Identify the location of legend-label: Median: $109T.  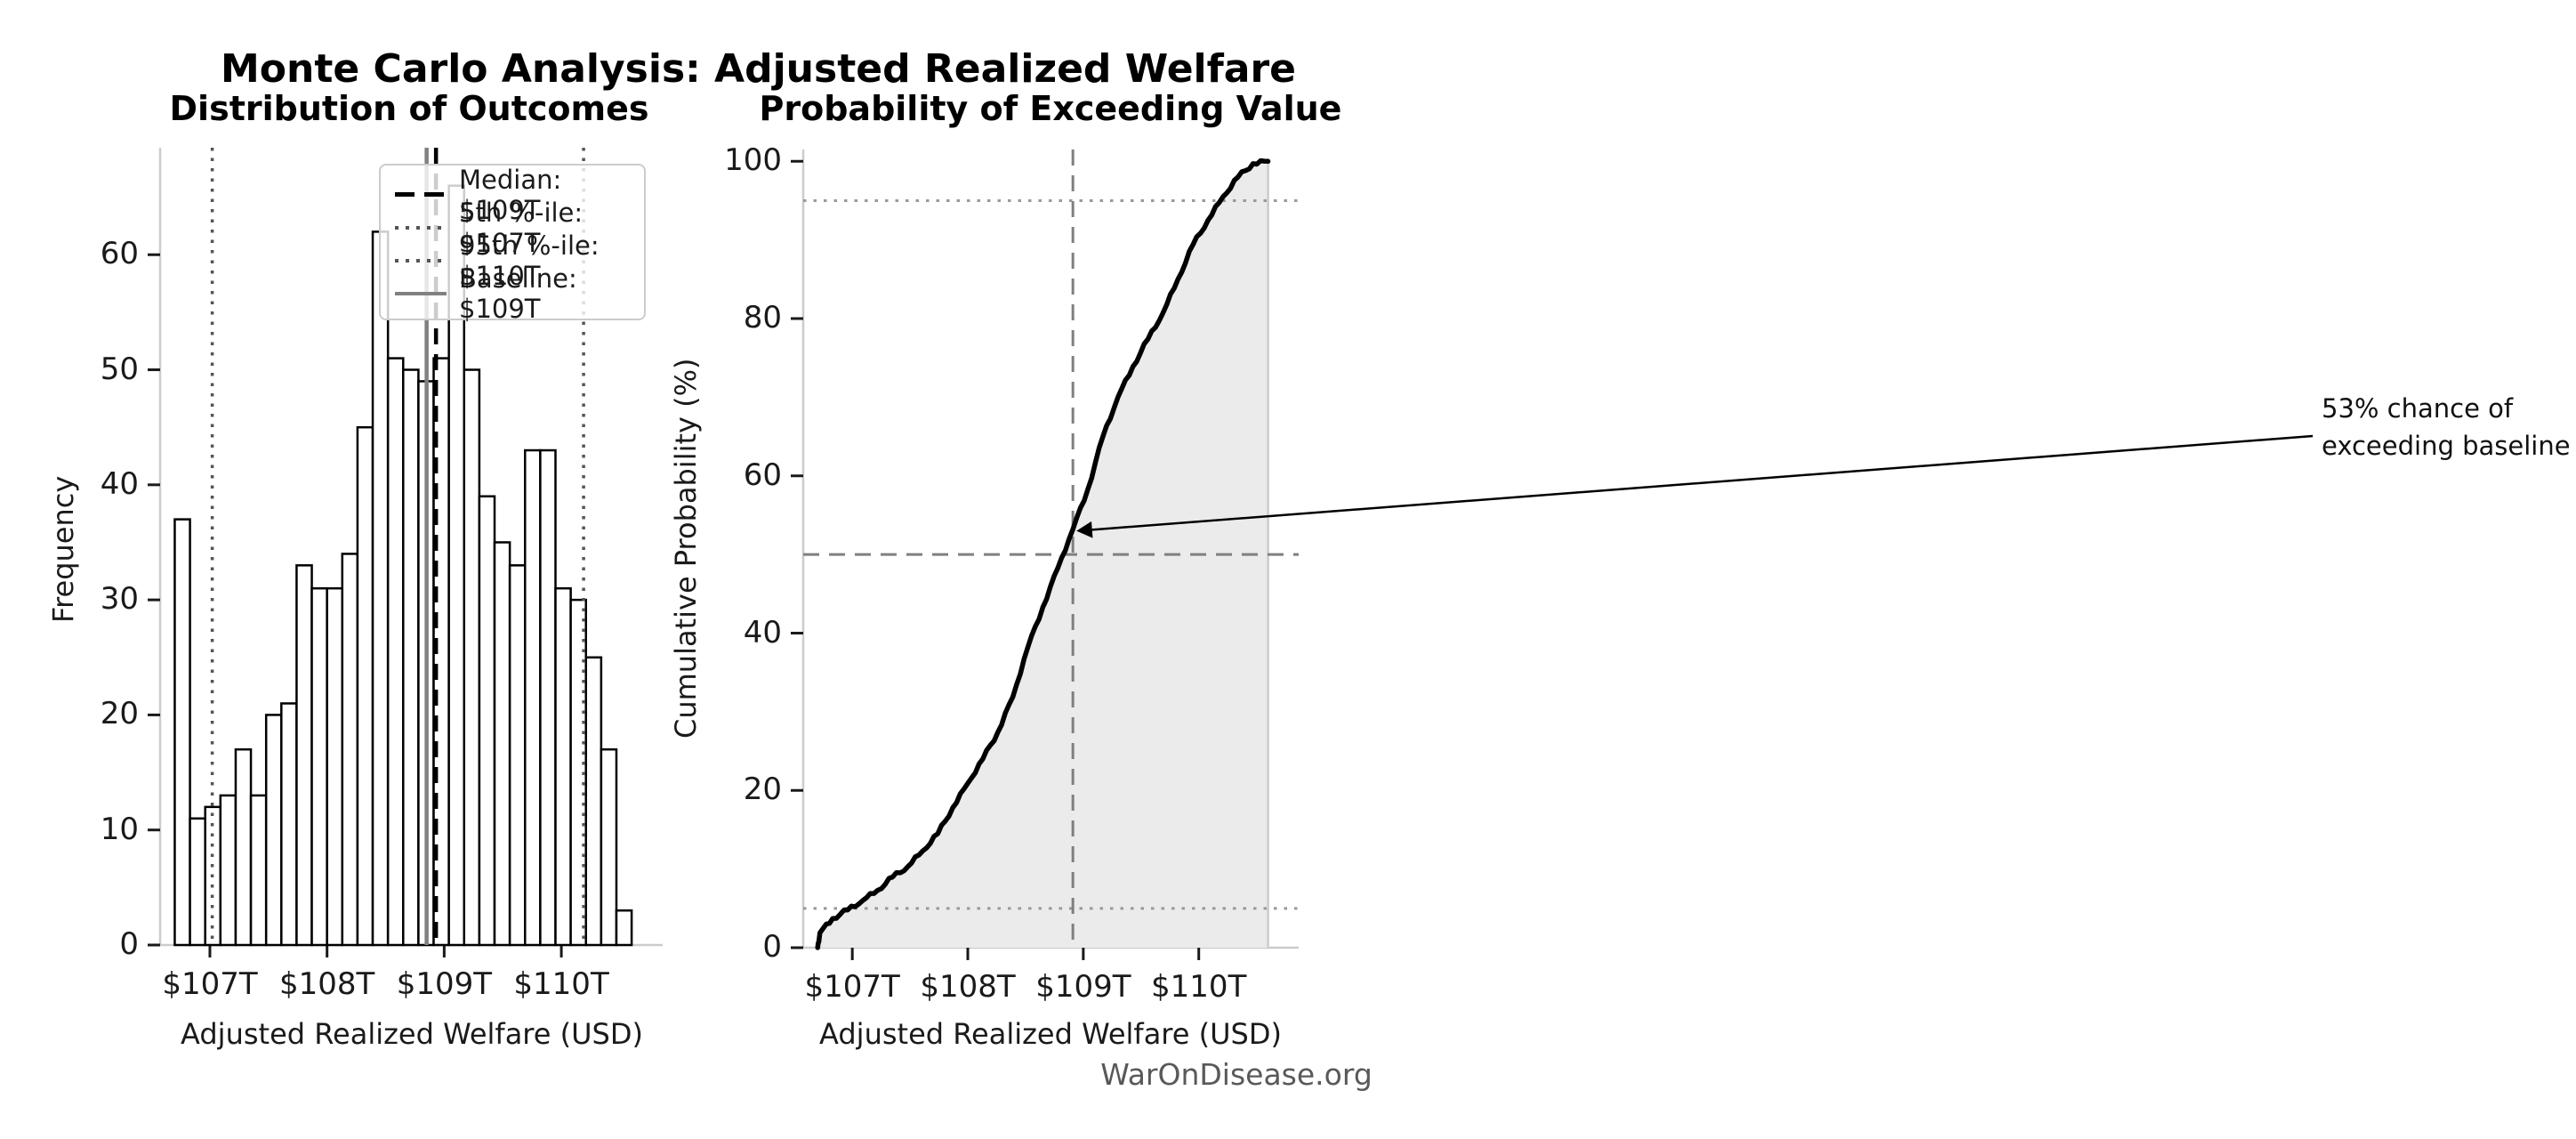
(510, 194).